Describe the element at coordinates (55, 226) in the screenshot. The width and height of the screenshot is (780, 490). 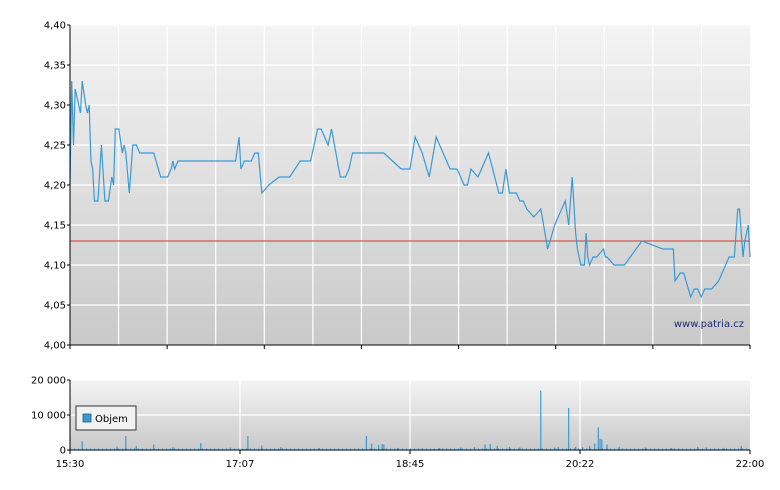
I see `price-y-tick-label: 4,15` at that location.